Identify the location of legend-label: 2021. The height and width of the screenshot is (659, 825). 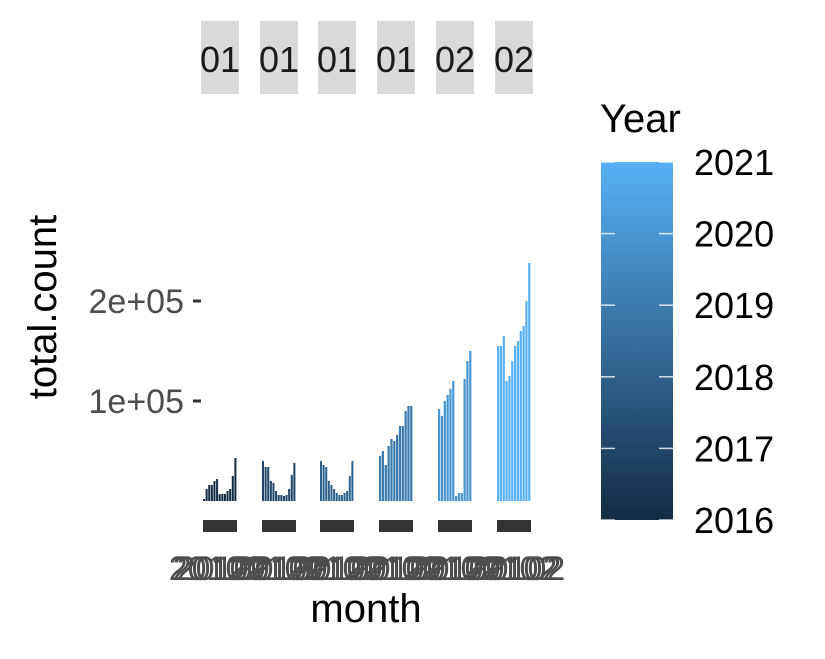
(734, 162).